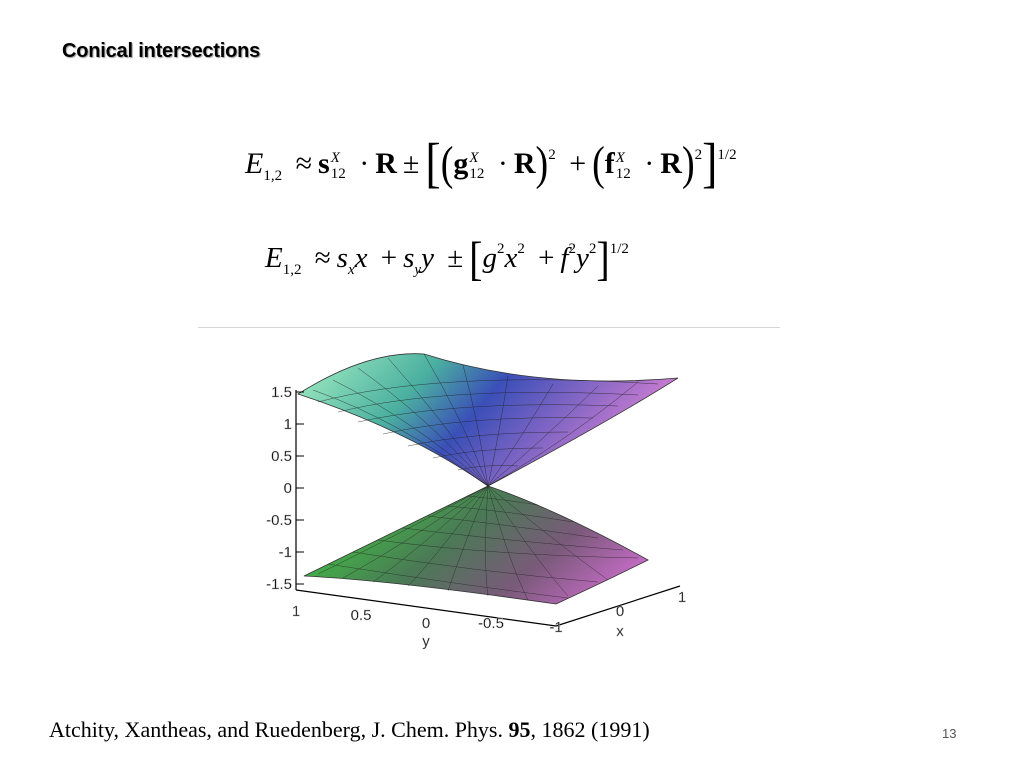 The image size is (1024, 768). What do you see at coordinates (274, 258) in the screenshot?
I see `eq2-E: E` at bounding box center [274, 258].